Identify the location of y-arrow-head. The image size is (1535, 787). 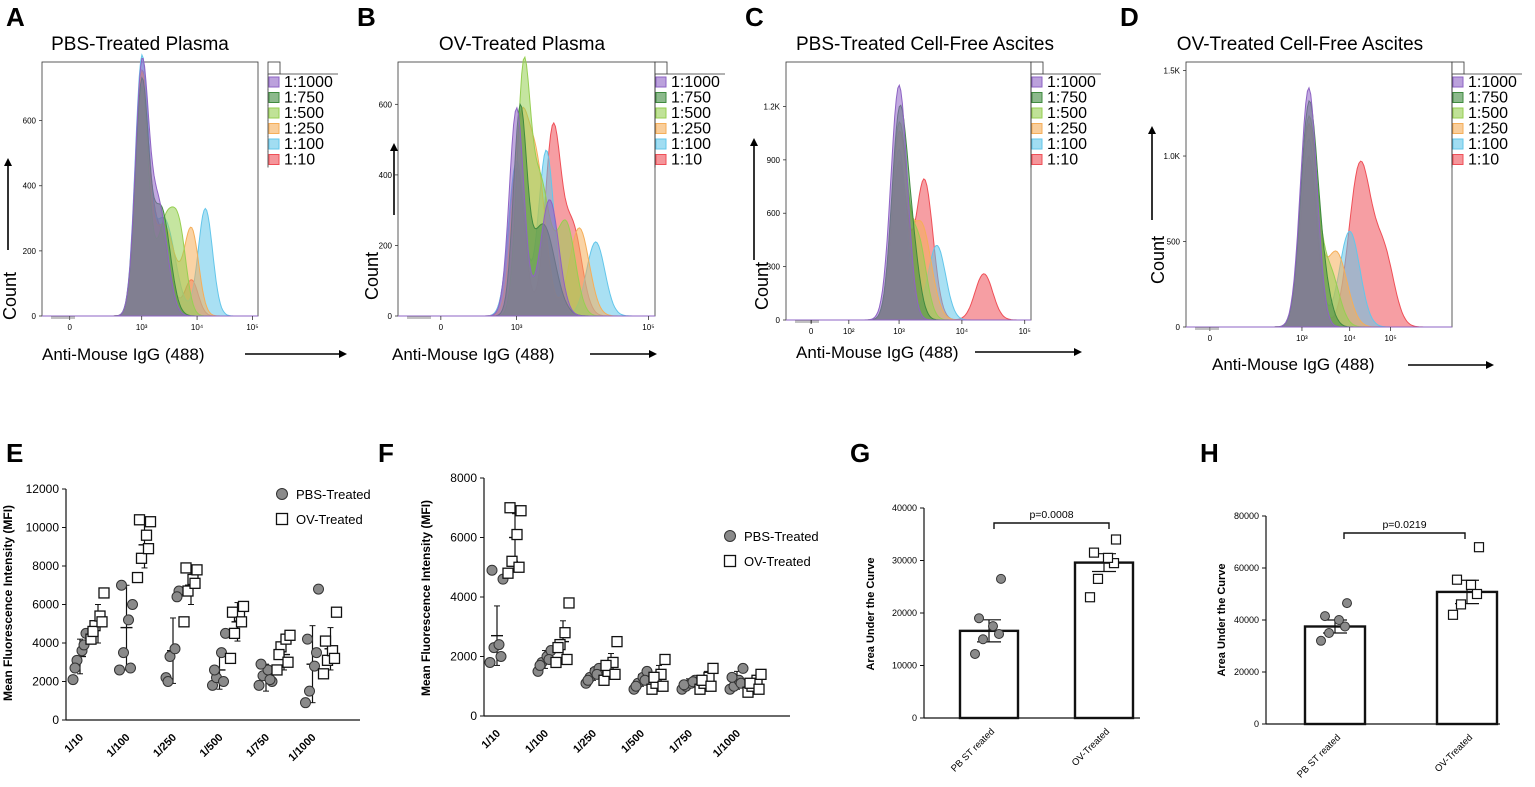
(394, 147).